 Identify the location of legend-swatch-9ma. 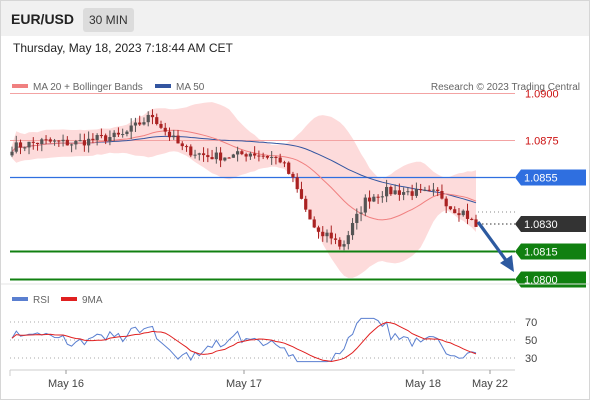
(69, 299).